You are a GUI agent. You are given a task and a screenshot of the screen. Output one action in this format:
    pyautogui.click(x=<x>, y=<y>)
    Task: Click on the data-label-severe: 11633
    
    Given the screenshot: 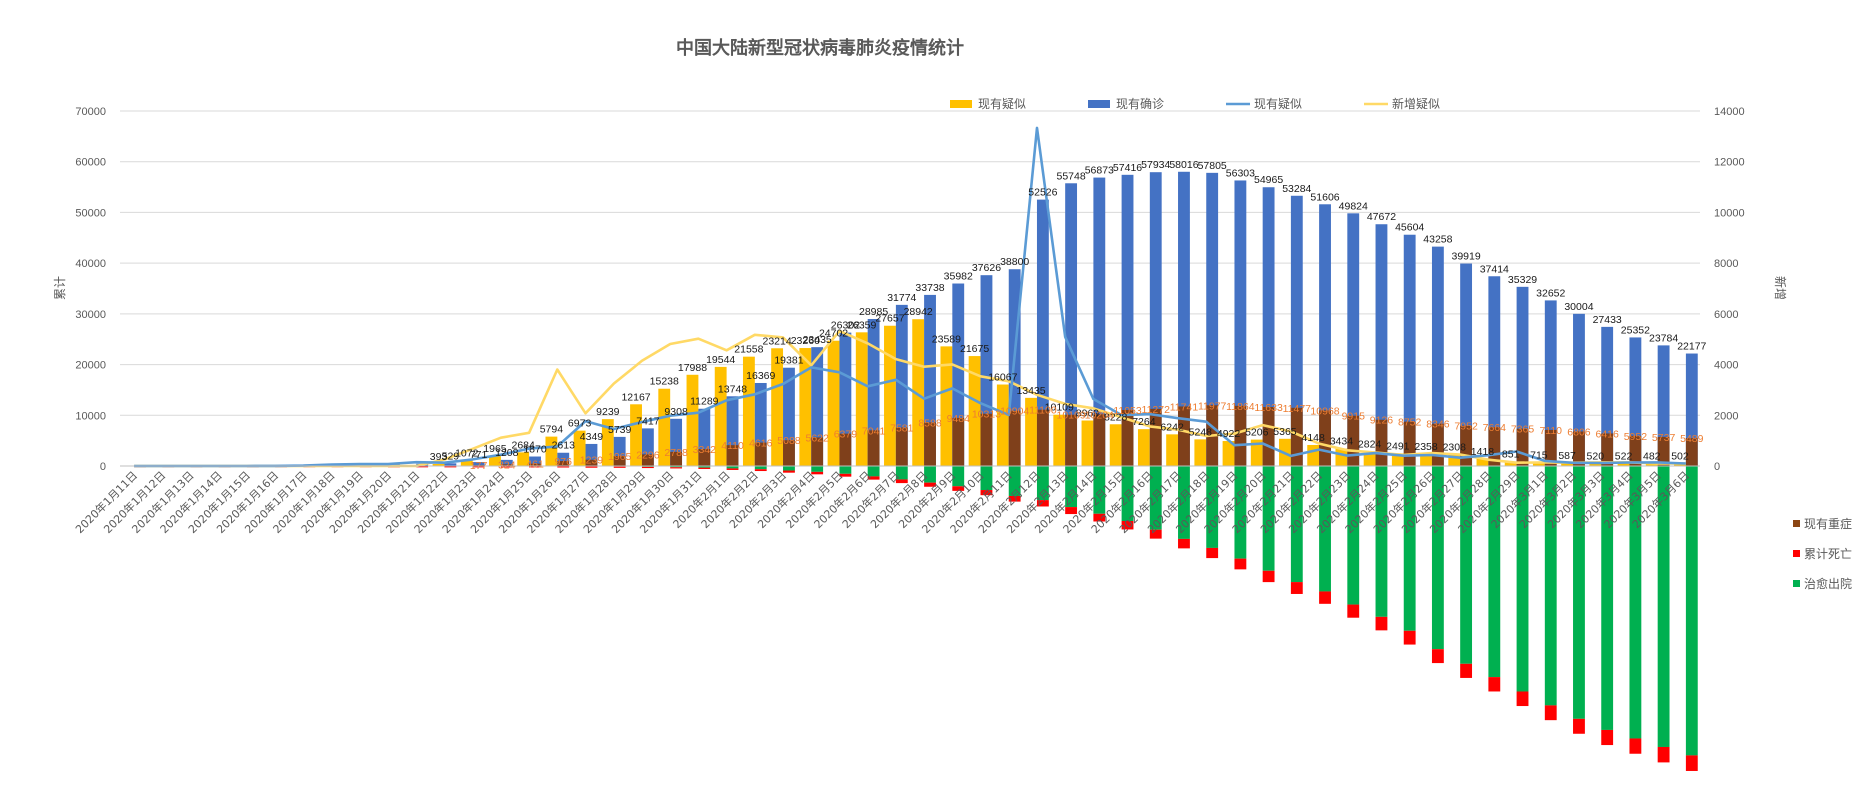 What is the action you would take?
    pyautogui.click(x=1268, y=408)
    